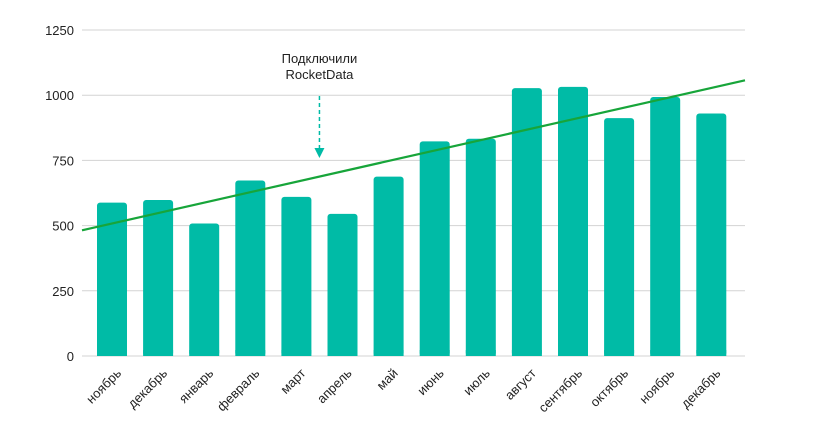 Image resolution: width=813 pixels, height=436 pixels. What do you see at coordinates (387, 379) in the screenshot?
I see `x-tick-label: май` at bounding box center [387, 379].